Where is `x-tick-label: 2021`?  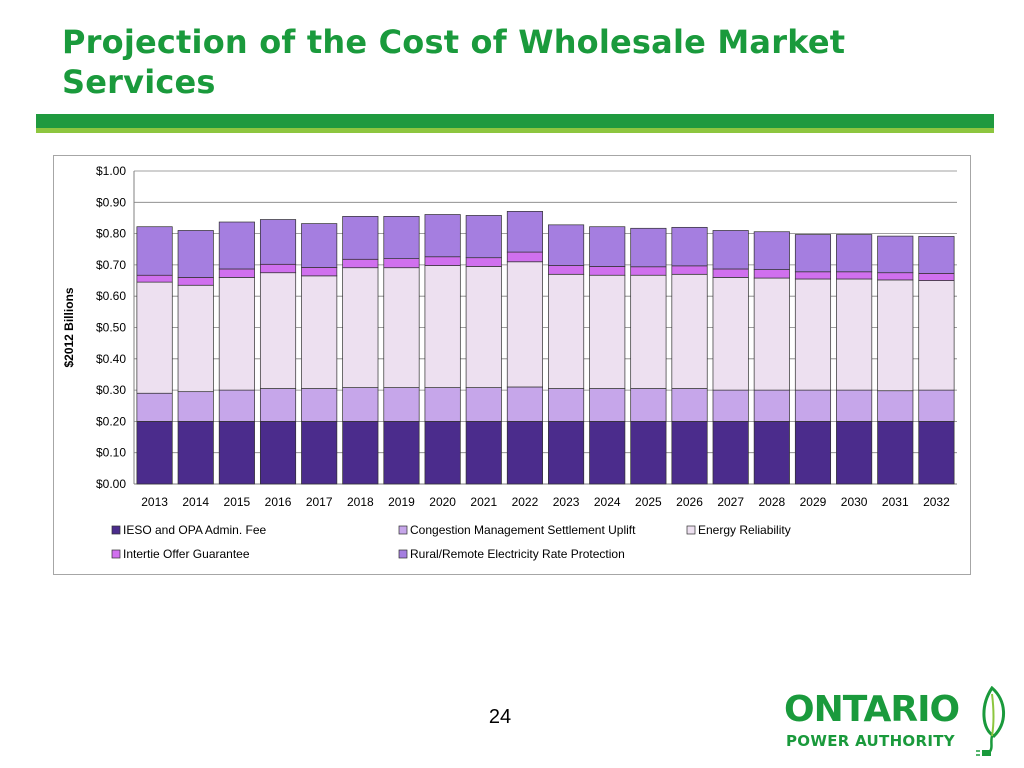
x-tick-label: 2021 is located at coordinates (483, 502).